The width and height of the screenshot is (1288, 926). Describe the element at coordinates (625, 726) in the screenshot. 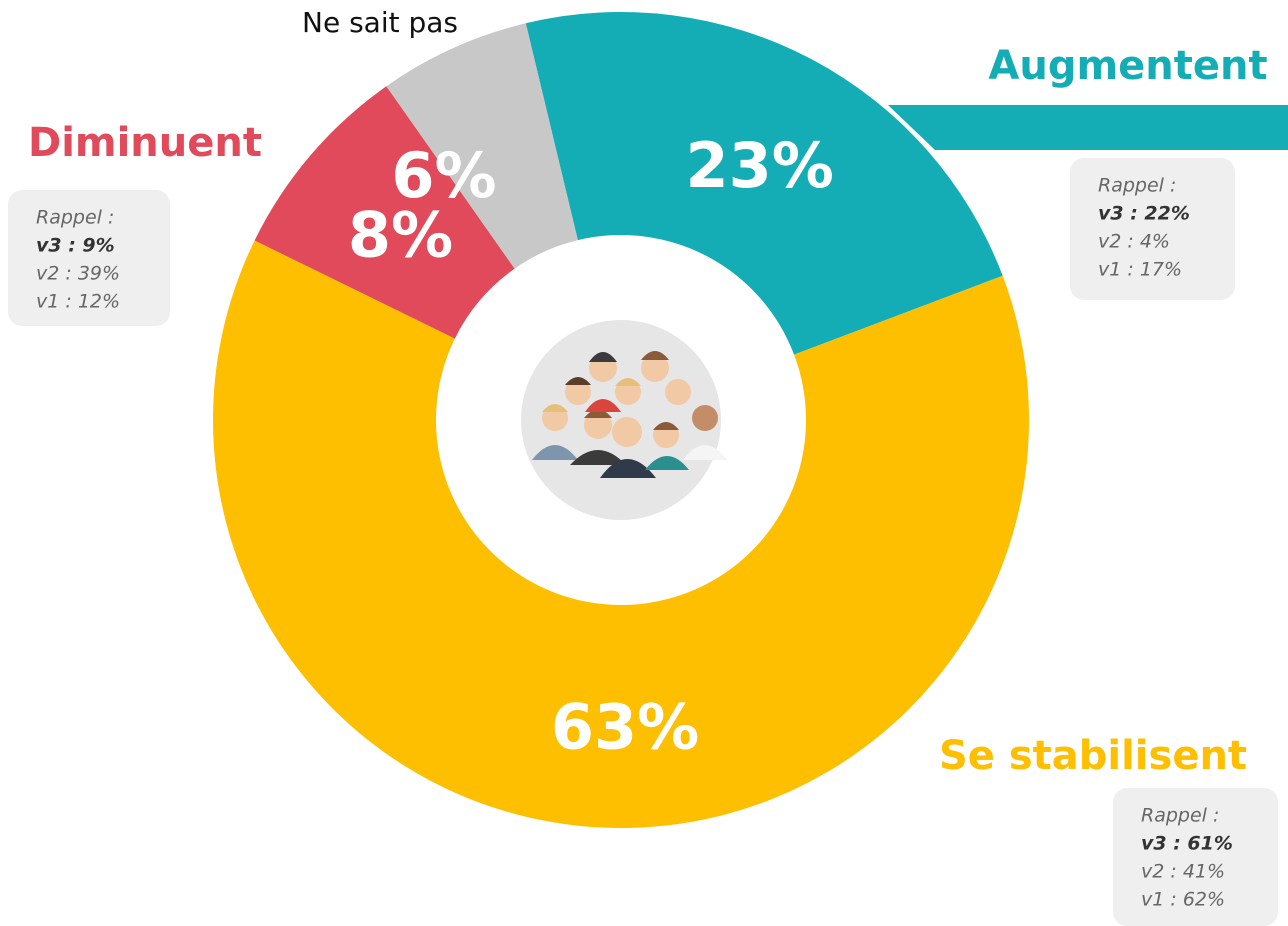

I see `value-label: 63%` at that location.